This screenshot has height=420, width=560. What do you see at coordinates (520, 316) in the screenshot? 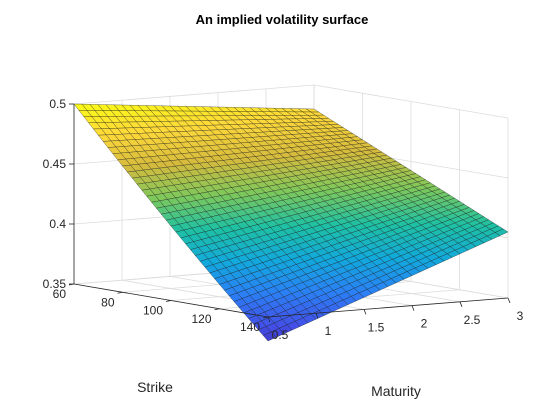
I see `x-tick-label: 3` at bounding box center [520, 316].